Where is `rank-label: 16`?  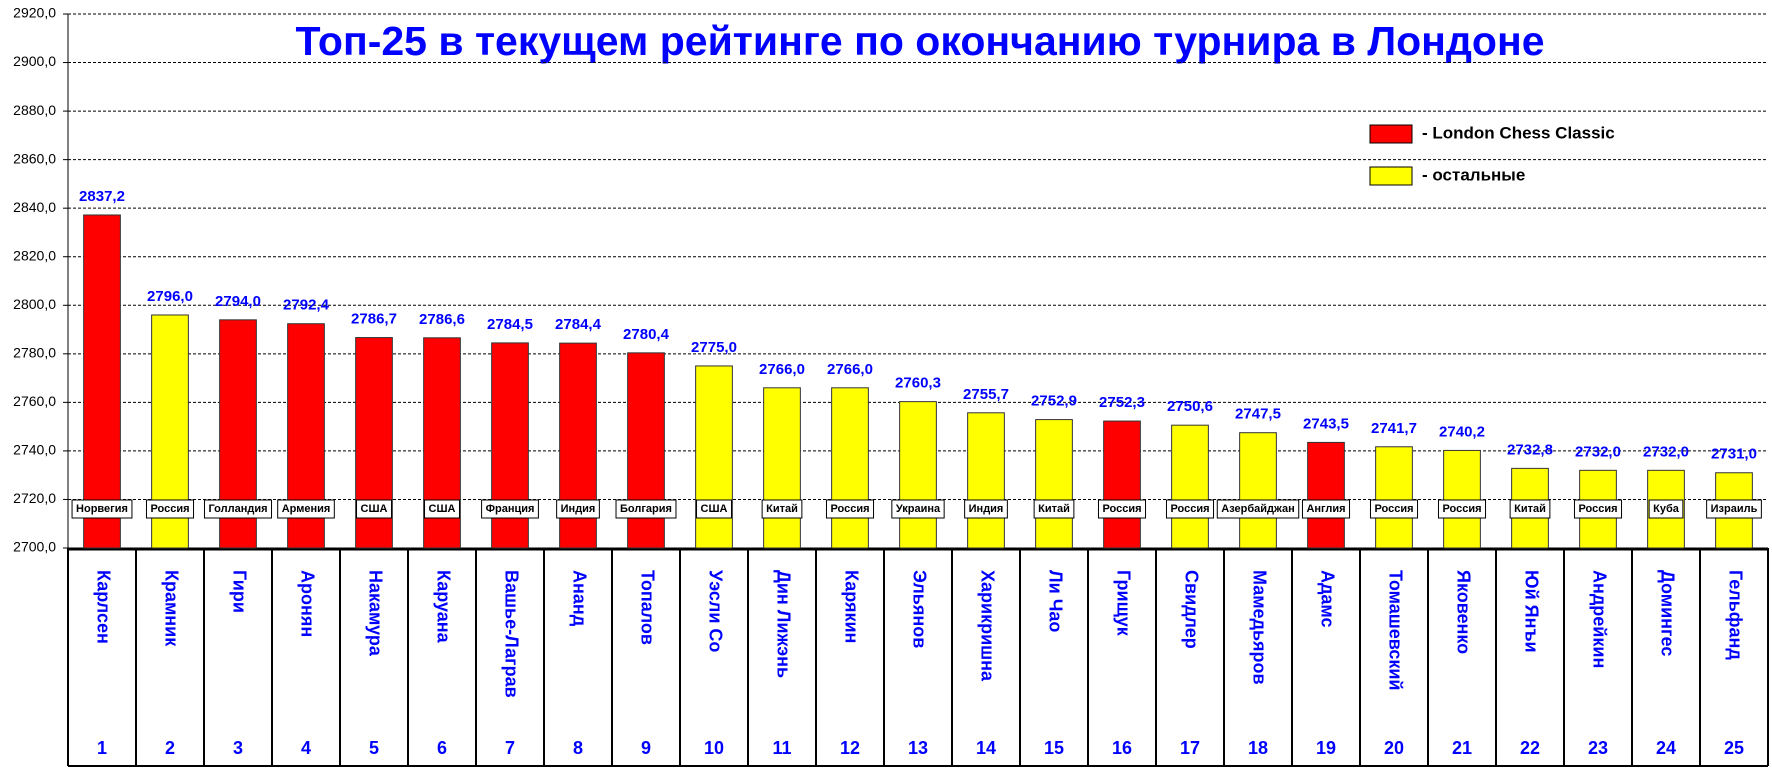 rank-label: 16 is located at coordinates (1122, 748).